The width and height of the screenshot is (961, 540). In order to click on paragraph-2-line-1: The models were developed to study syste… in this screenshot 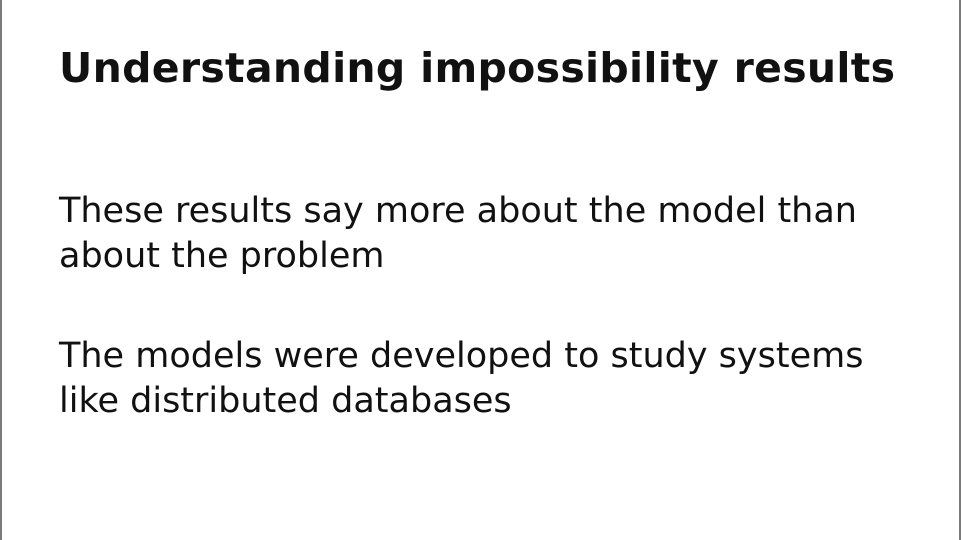, I will do `click(461, 356)`.